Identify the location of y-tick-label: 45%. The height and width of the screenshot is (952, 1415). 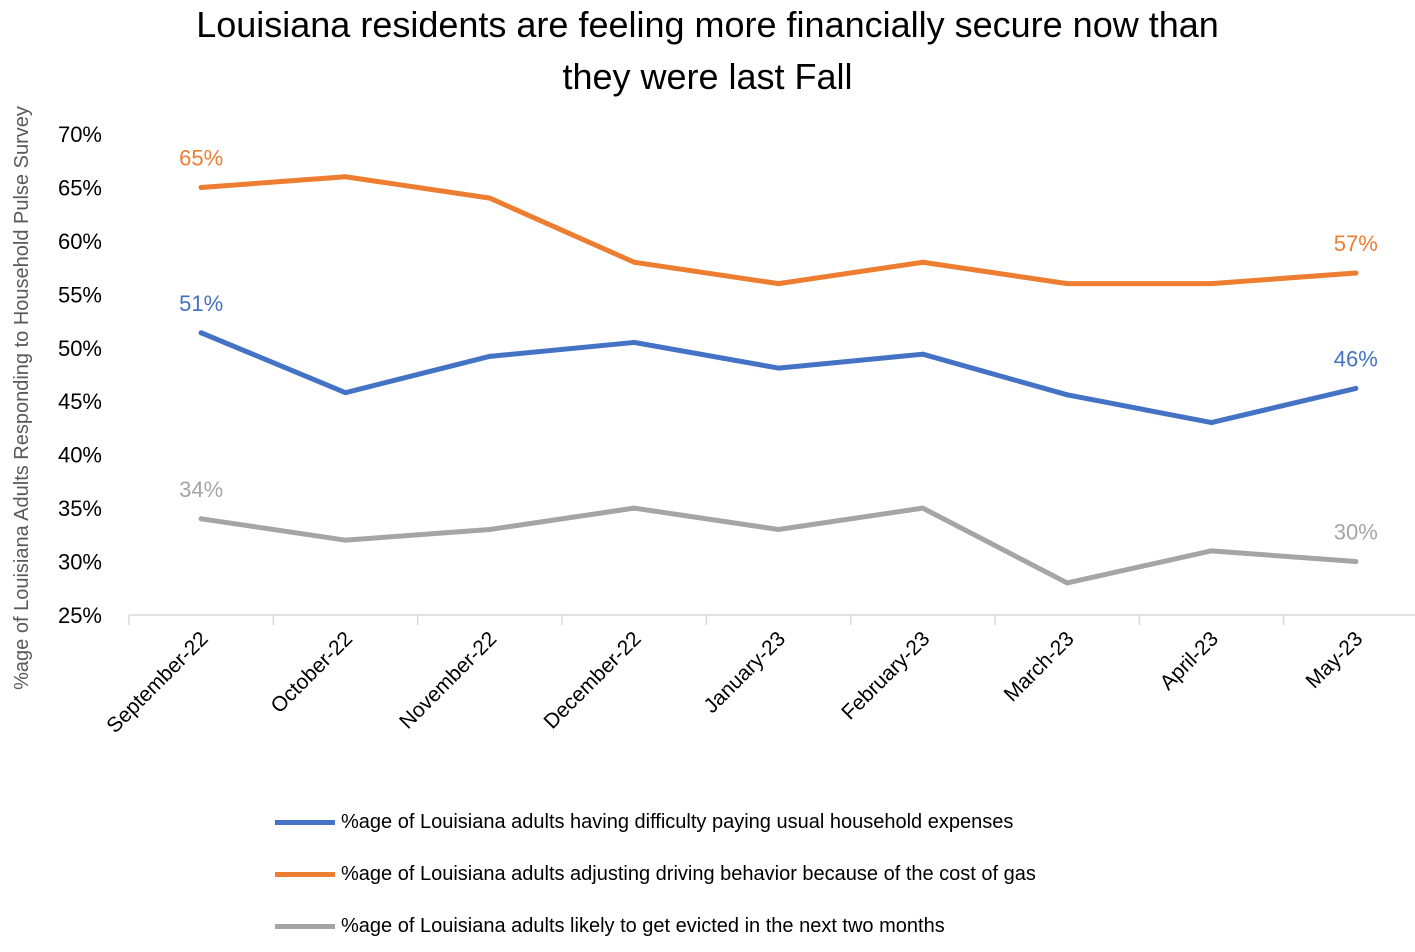
(80, 401).